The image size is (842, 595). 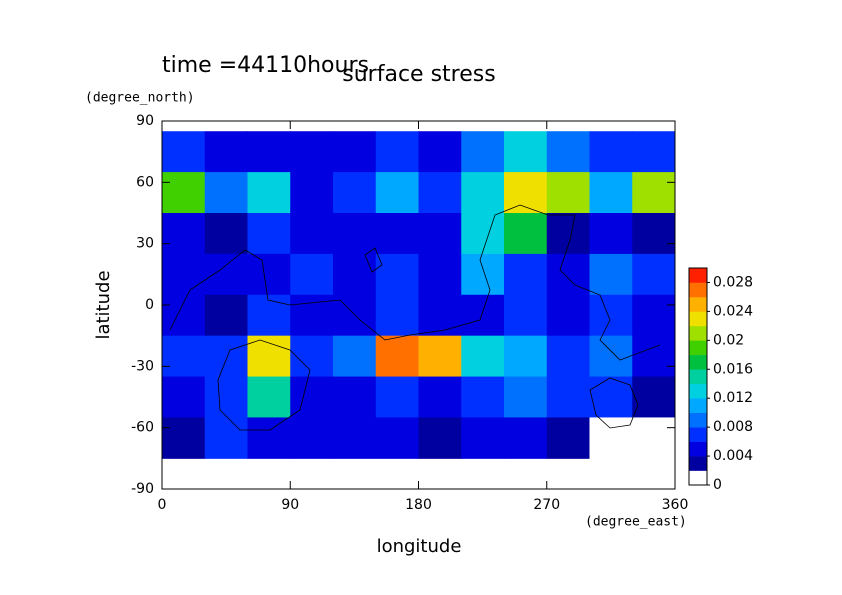 What do you see at coordinates (733, 427) in the screenshot?
I see `colorbar-tick-label: 0.008` at bounding box center [733, 427].